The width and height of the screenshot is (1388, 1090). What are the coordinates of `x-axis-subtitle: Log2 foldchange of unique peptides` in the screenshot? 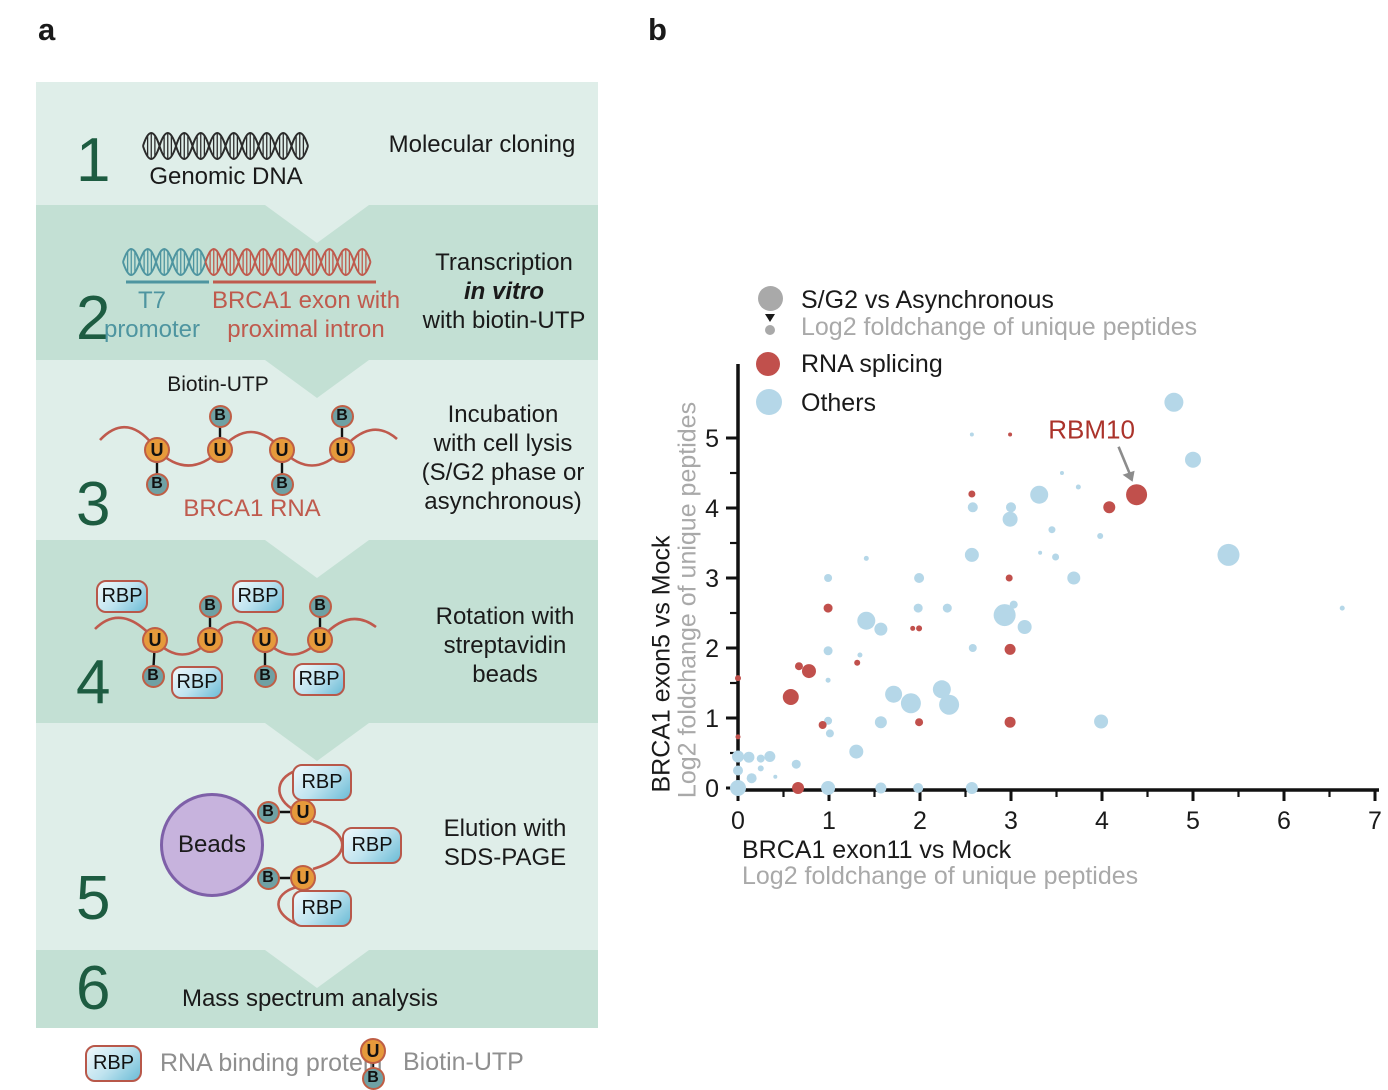 It's located at (940, 876).